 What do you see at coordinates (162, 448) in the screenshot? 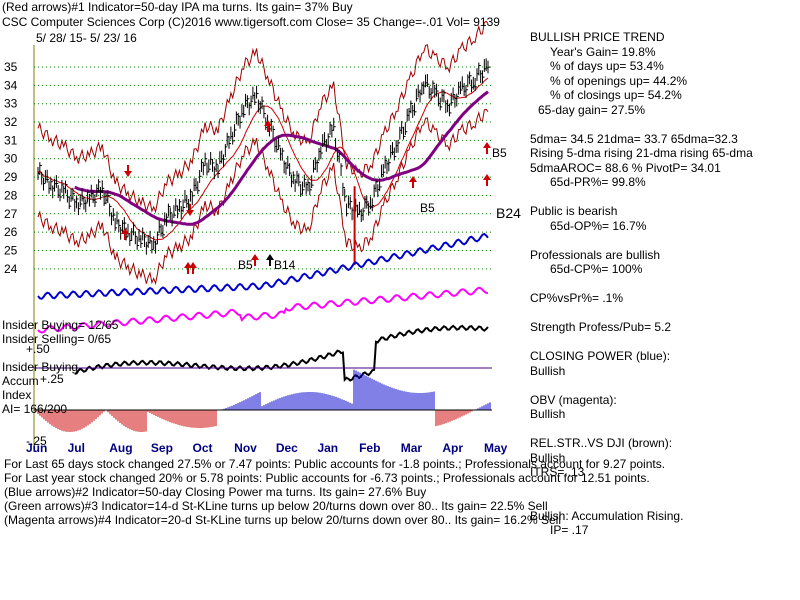
I see `x-tick-label: Sep` at bounding box center [162, 448].